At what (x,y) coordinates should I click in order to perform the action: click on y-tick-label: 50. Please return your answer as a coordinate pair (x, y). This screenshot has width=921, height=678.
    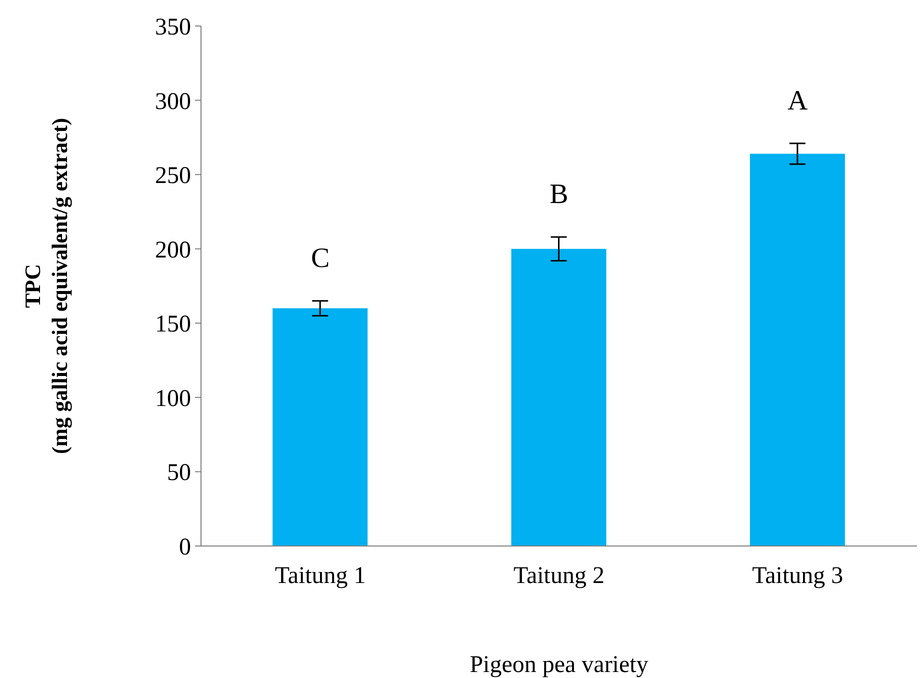
    Looking at the image, I should click on (179, 473).